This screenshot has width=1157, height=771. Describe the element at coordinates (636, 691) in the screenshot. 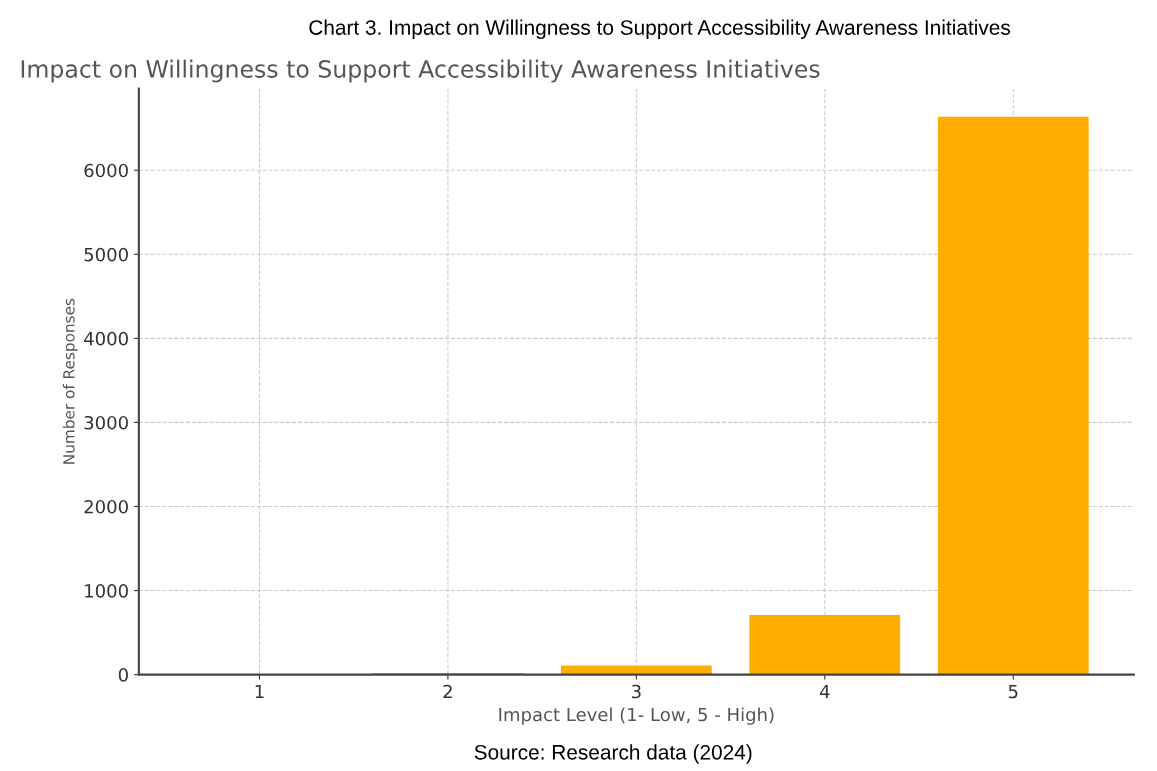

I see `x-tick-label: 3` at that location.